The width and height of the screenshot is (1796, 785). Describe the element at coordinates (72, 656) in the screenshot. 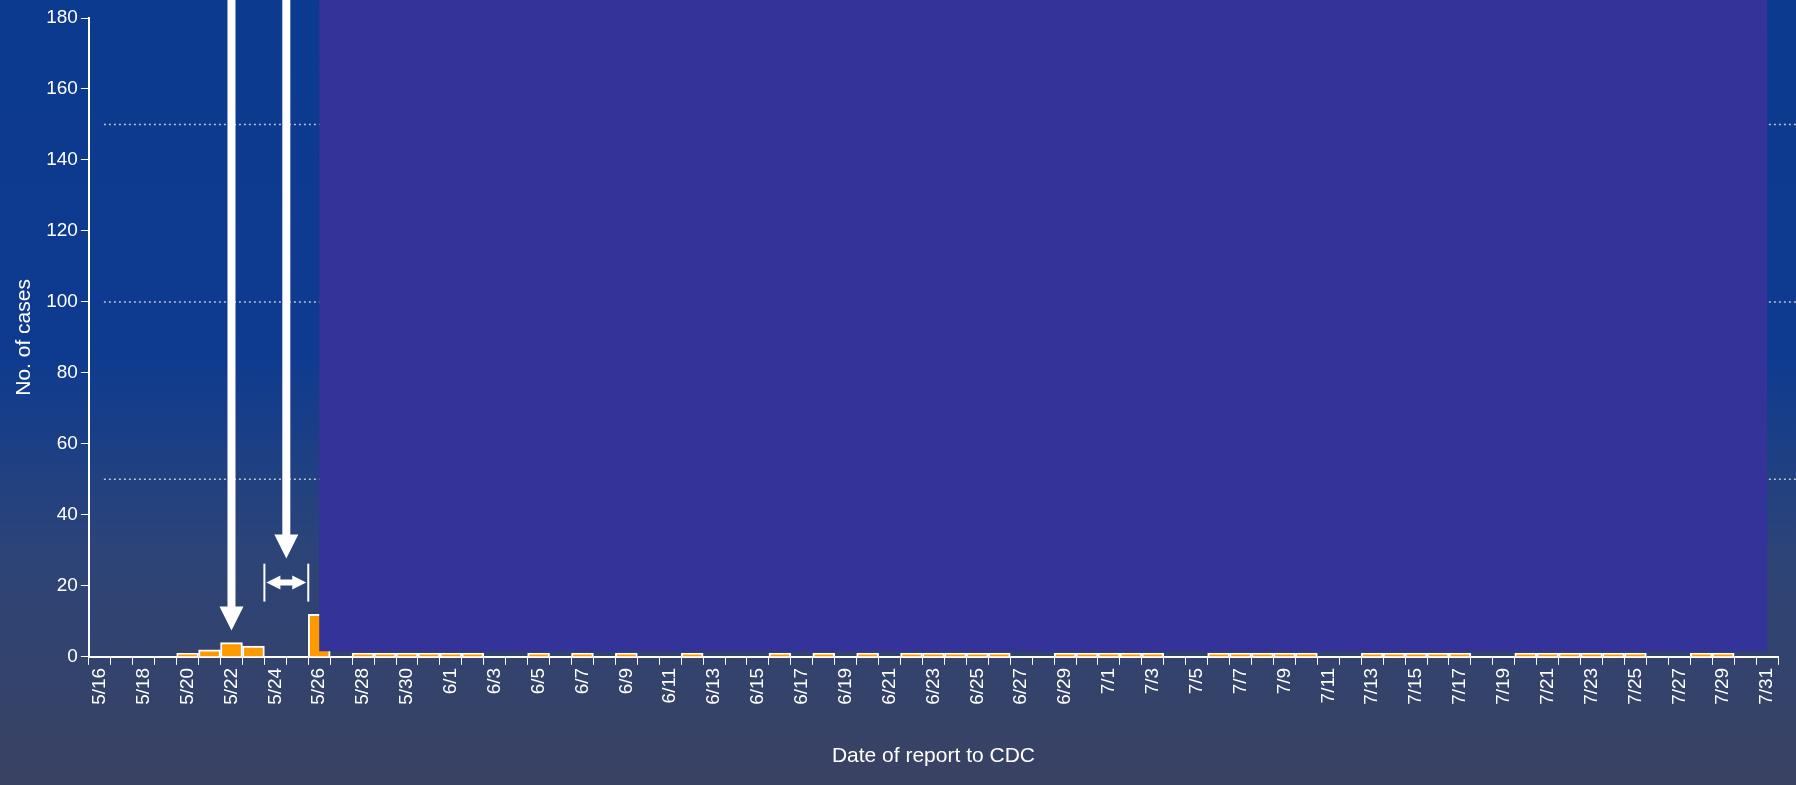

I see `y-tick-label: 0` at that location.